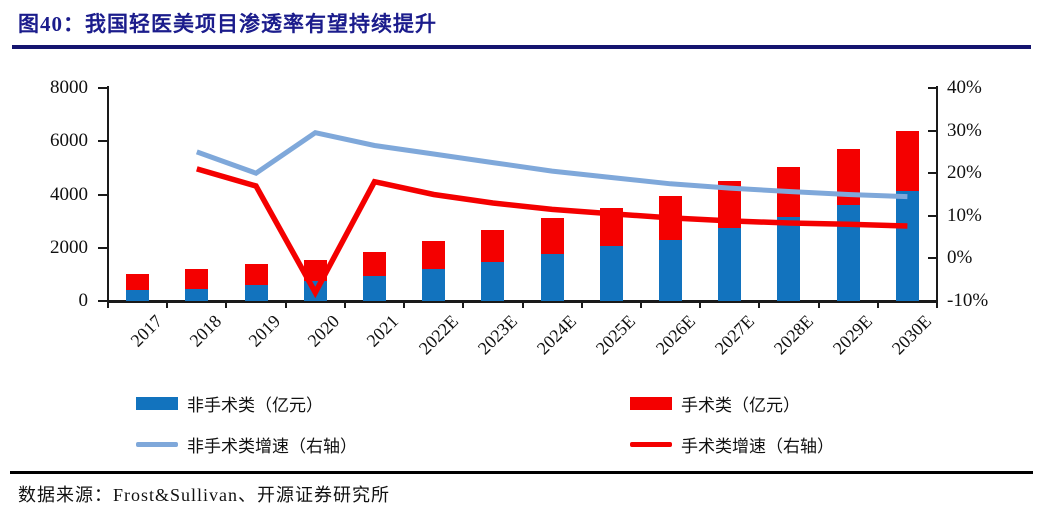  What do you see at coordinates (272, 446) in the screenshot?
I see `legend-label: 非手术类增速（右轴）` at bounding box center [272, 446].